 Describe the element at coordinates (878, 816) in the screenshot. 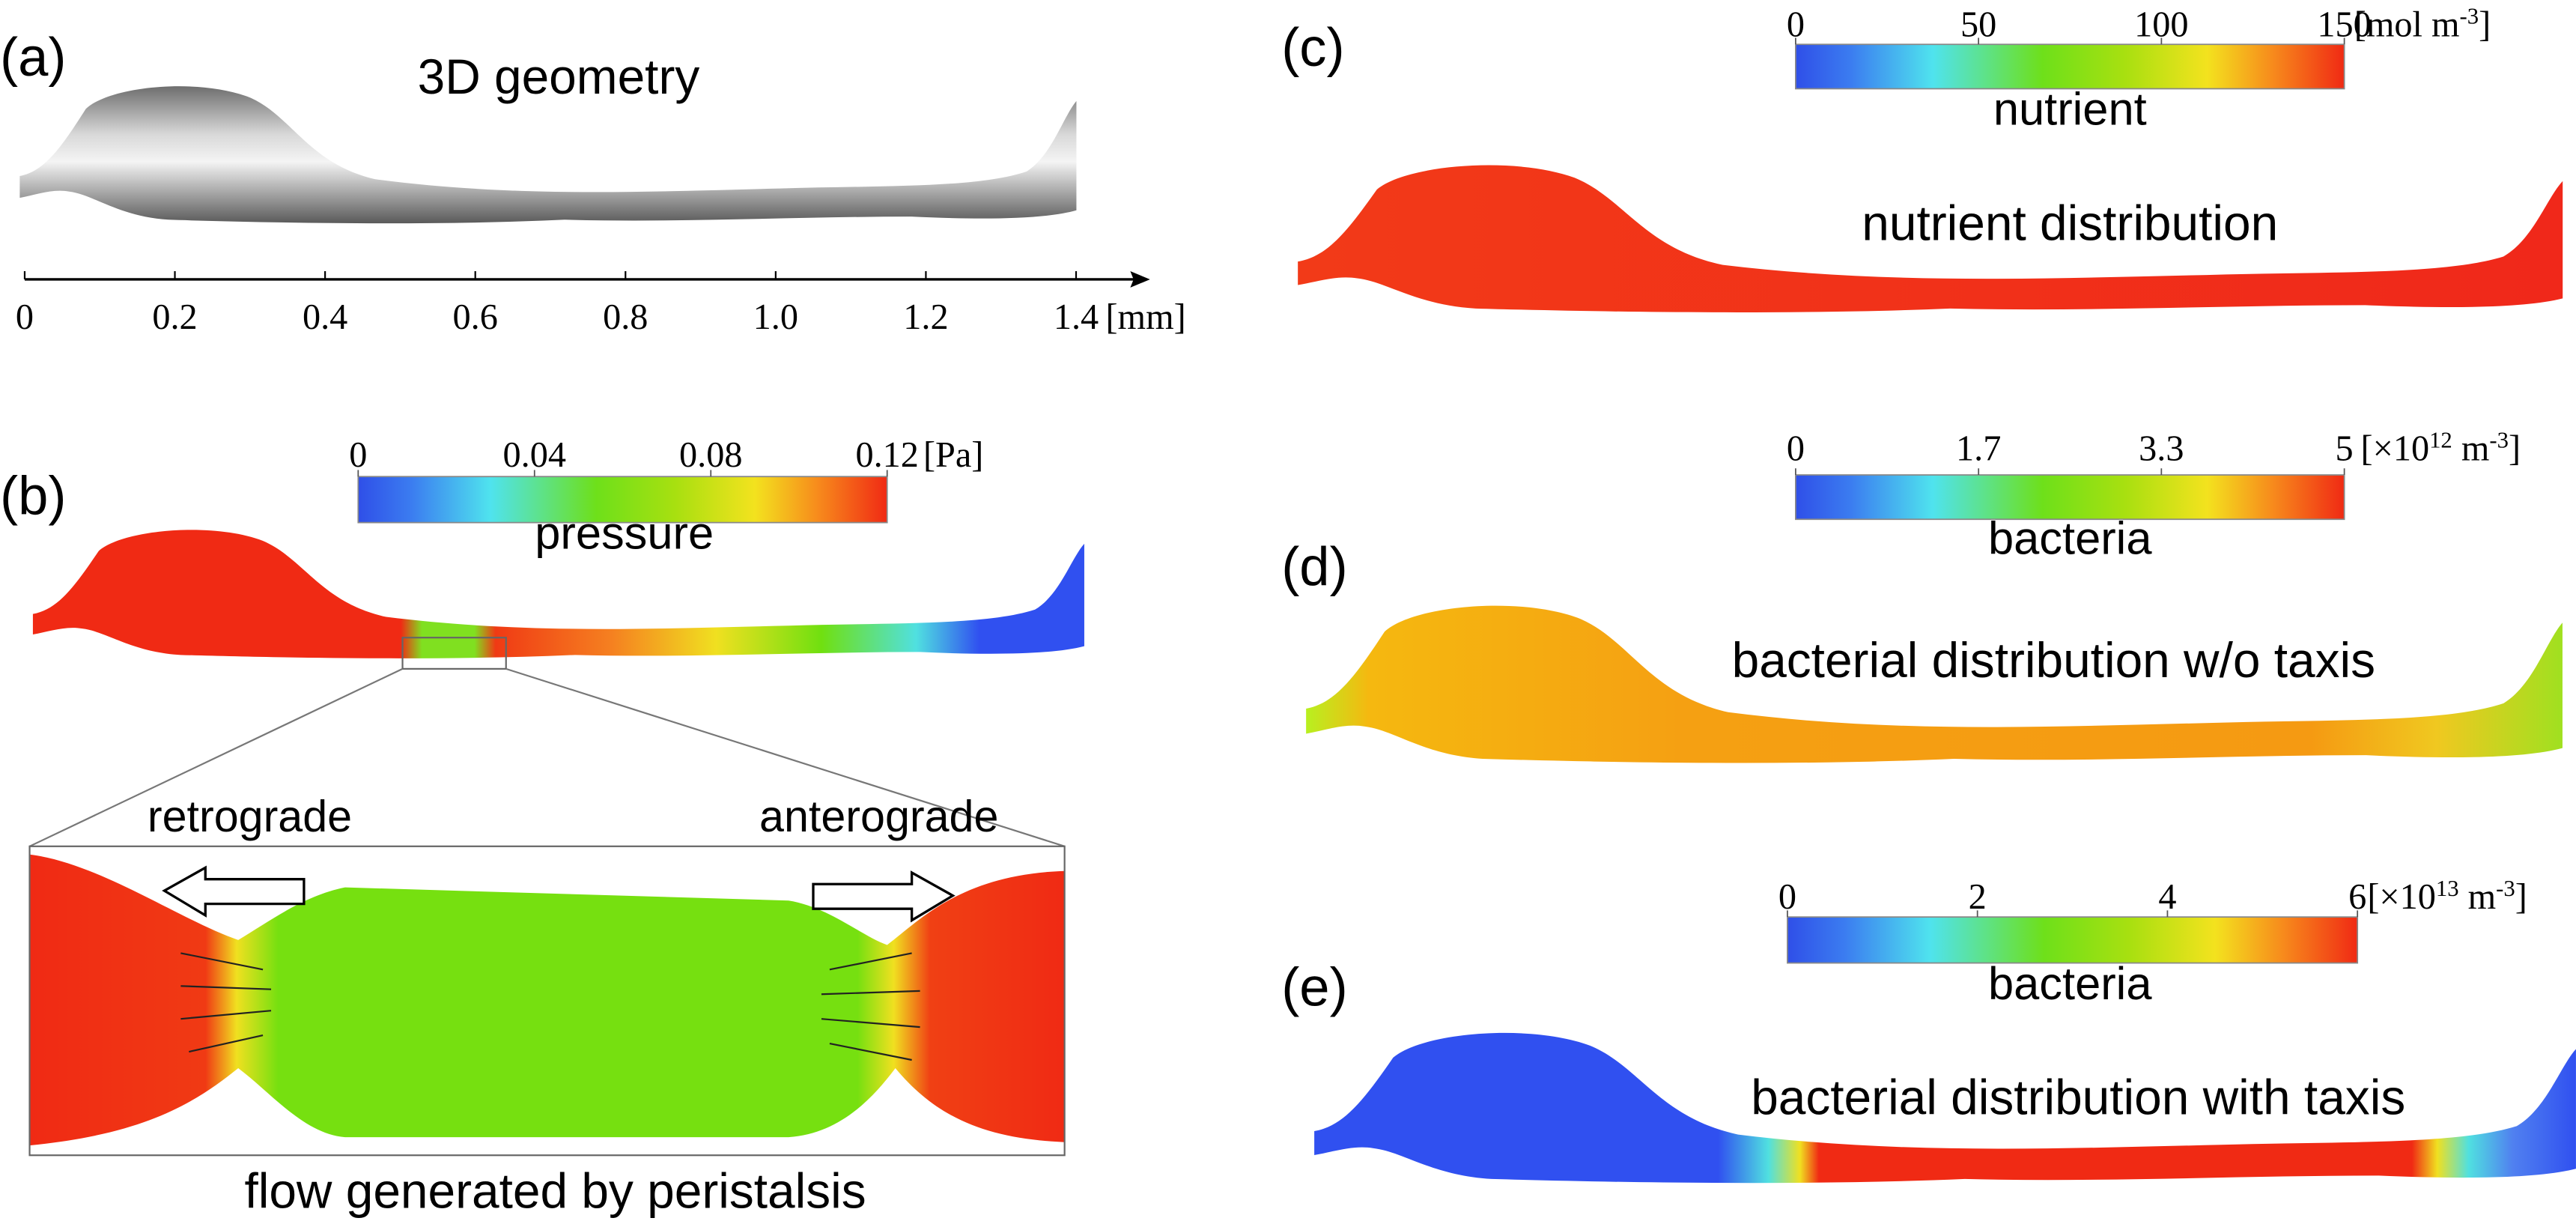

I see `annotation: anterograde` at that location.